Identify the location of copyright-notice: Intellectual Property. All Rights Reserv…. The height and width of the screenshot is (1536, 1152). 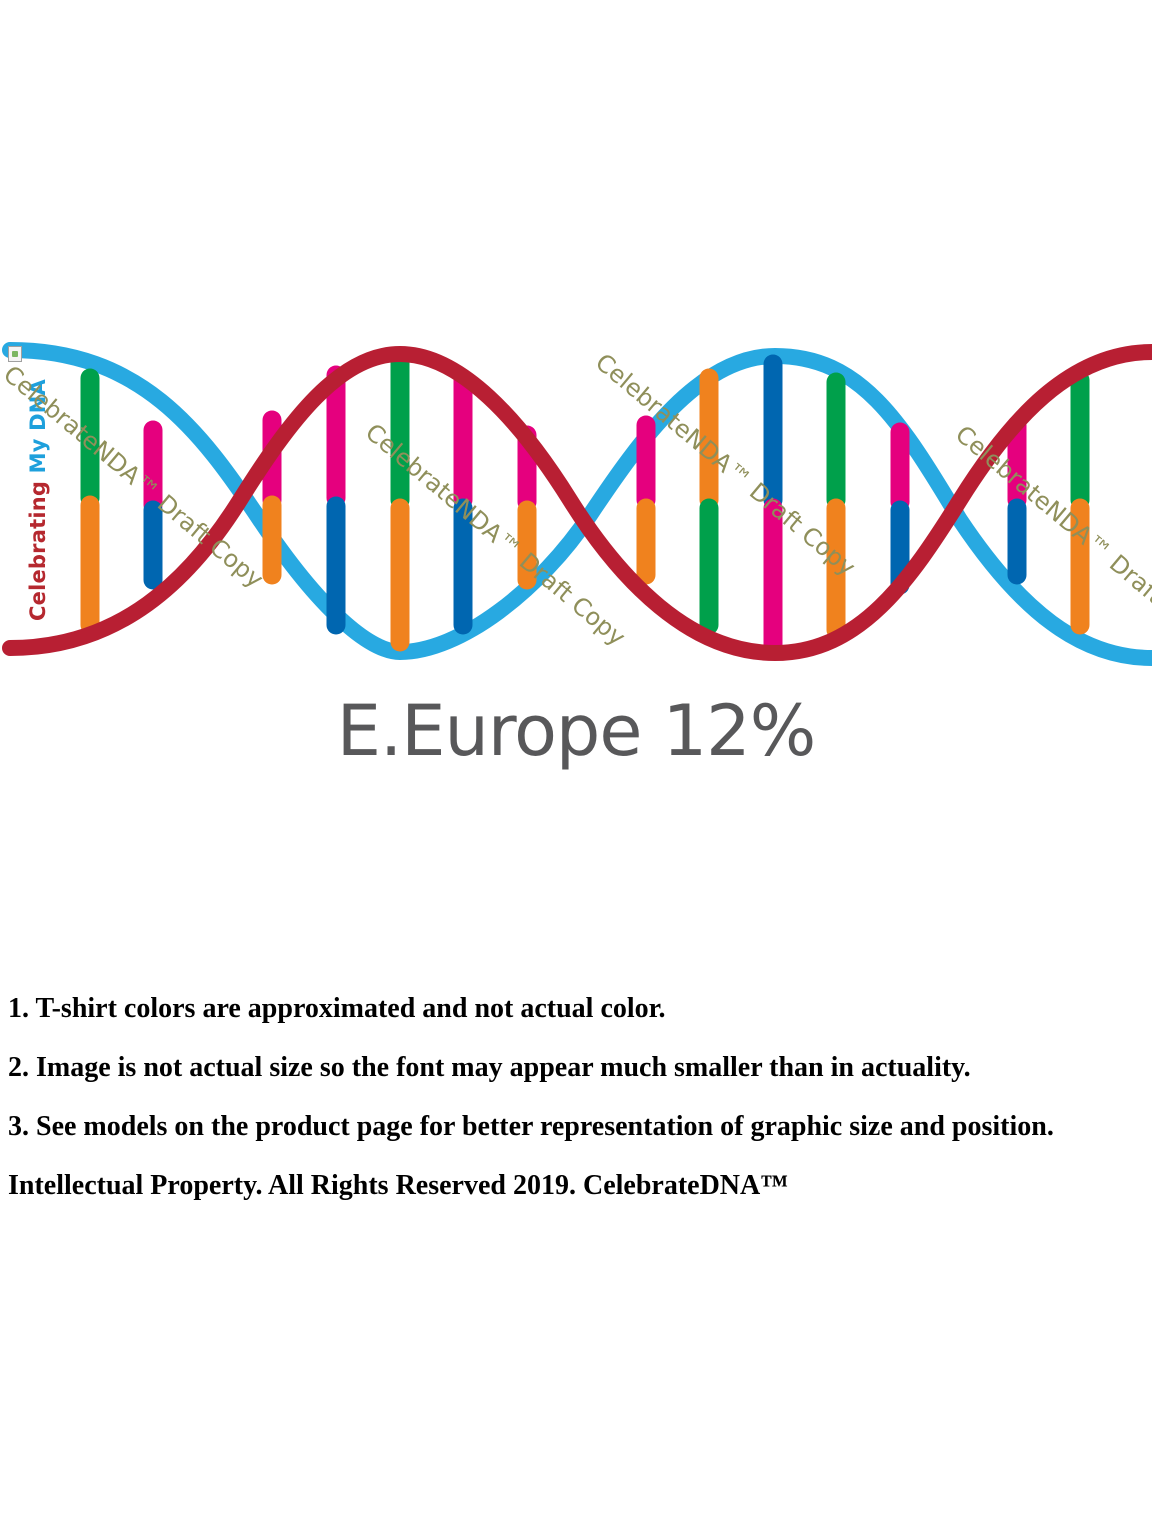
(398, 1185).